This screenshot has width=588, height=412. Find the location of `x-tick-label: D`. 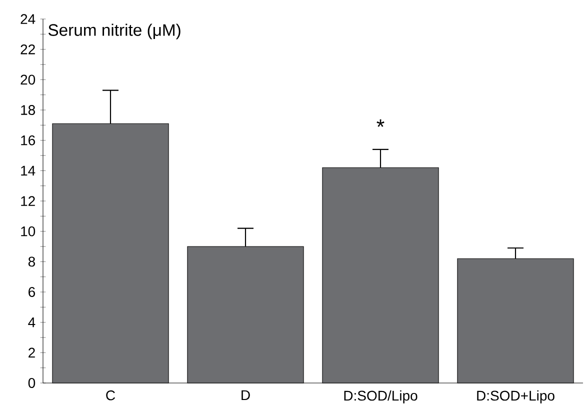

x-tick-label: D is located at coordinates (246, 395).